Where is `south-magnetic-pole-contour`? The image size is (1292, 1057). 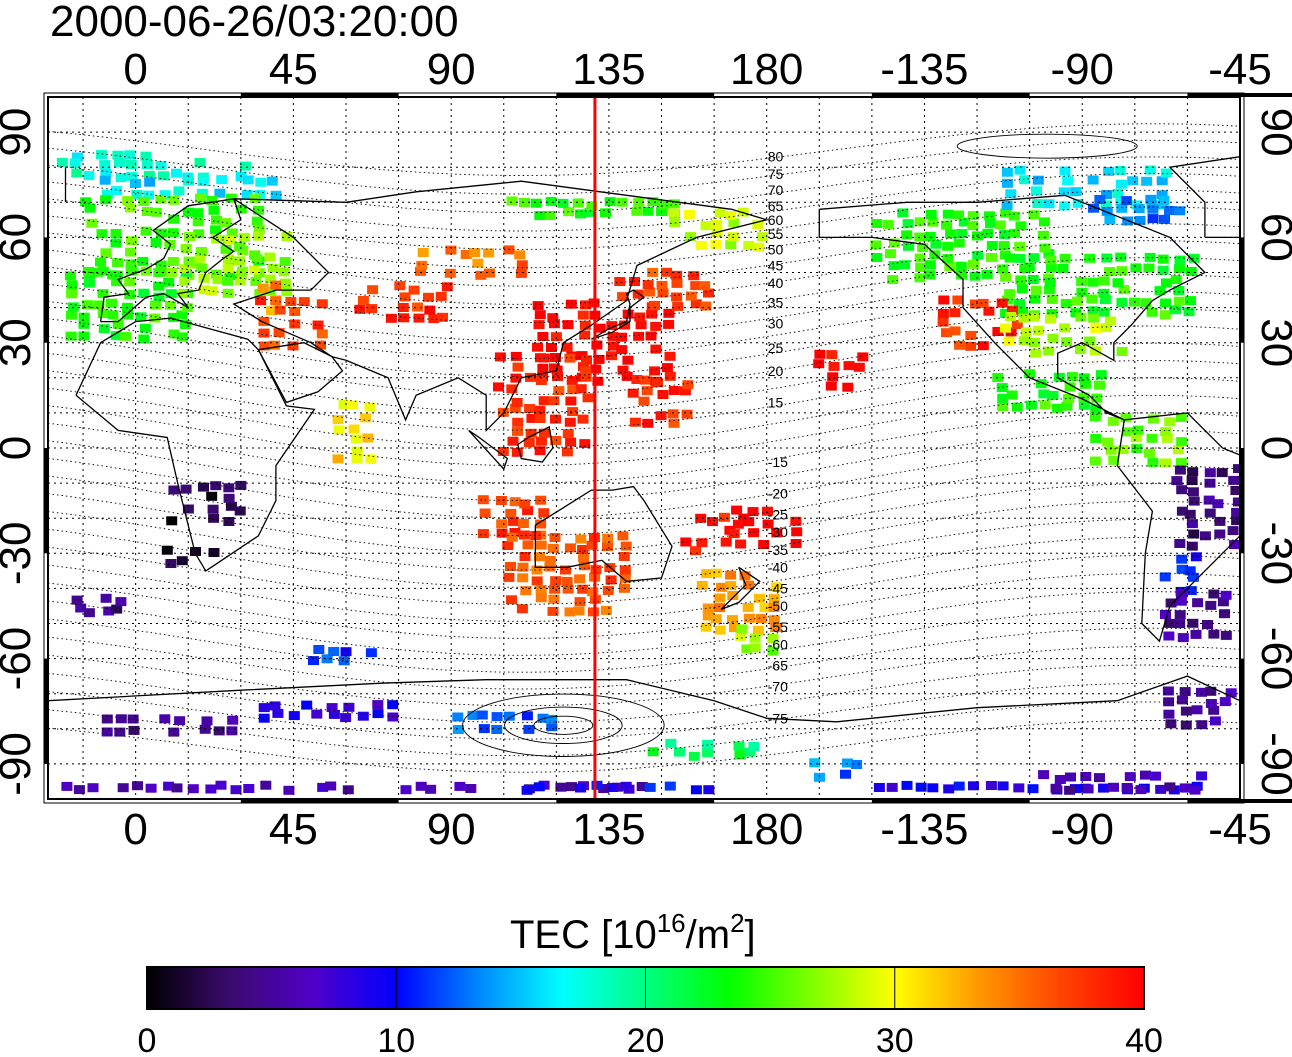 south-magnetic-pole-contour is located at coordinates (563, 725).